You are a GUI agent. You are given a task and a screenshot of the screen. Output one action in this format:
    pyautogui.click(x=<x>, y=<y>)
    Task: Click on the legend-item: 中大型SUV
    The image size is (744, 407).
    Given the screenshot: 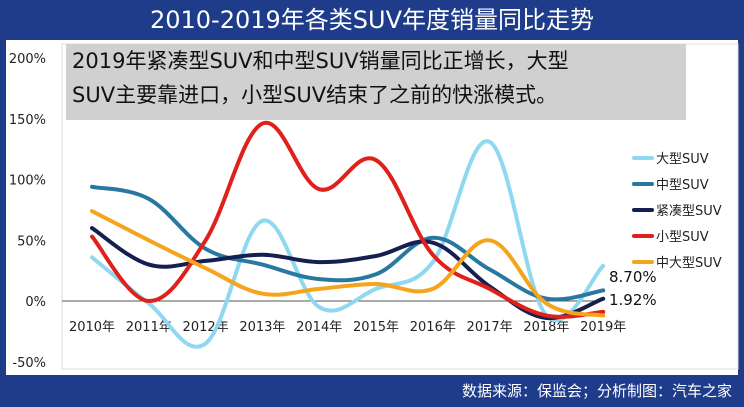 What is the action you would take?
    pyautogui.click(x=689, y=263)
    